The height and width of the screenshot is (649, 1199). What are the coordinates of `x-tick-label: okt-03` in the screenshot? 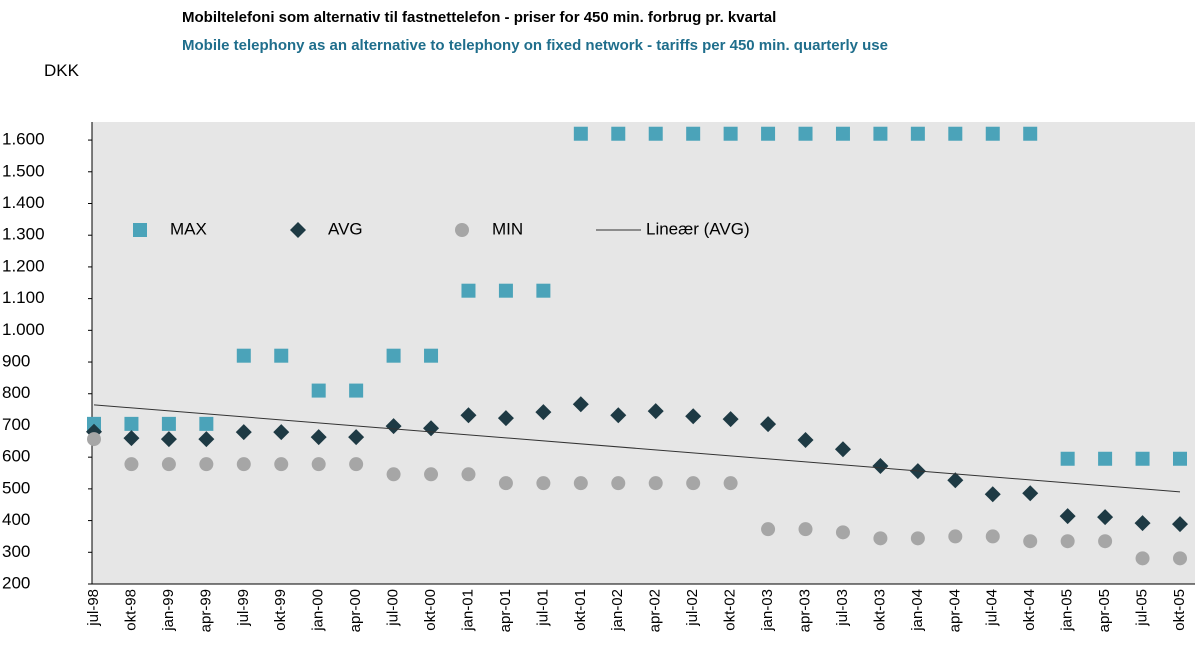 It's located at (879, 610).